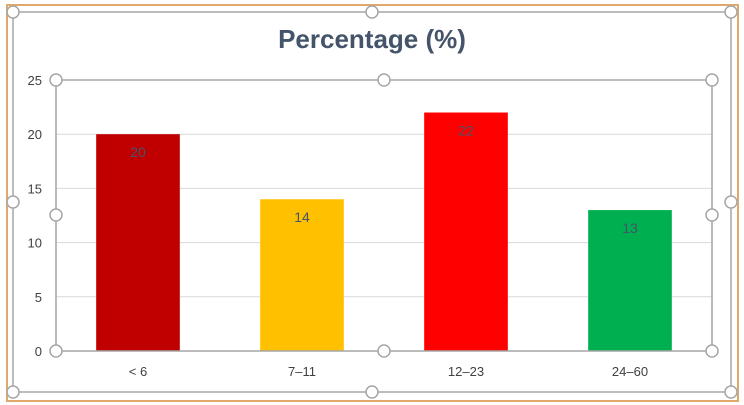 This screenshot has height=405, width=744. I want to click on x-tick-label: < 6, so click(138, 371).